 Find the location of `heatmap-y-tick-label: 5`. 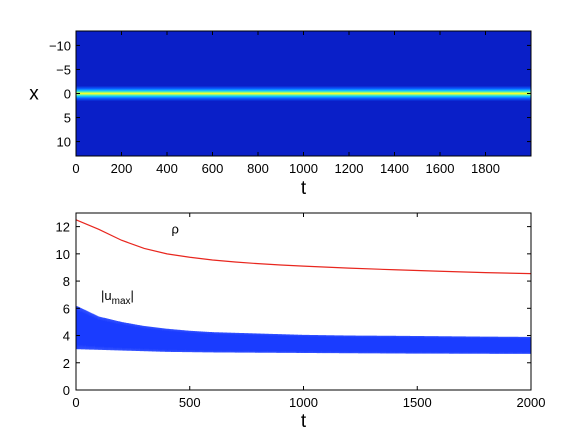

heatmap-y-tick-label: 5 is located at coordinates (67, 118).